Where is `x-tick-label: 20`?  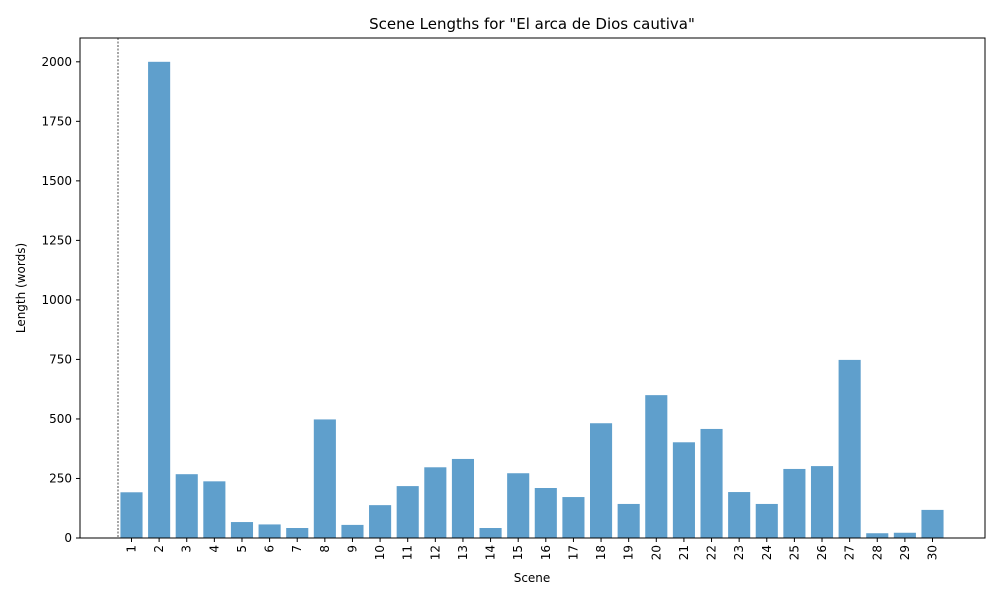 x-tick-label: 20 is located at coordinates (656, 552).